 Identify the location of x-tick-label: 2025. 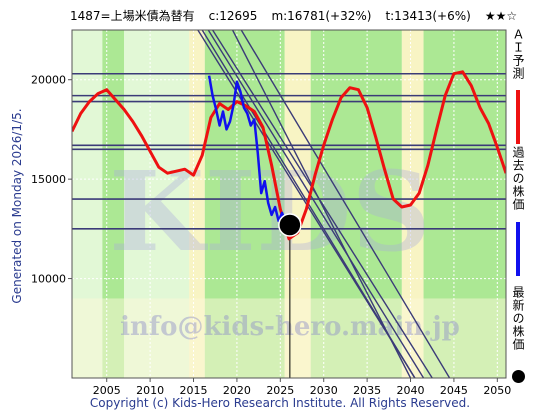
(280, 390).